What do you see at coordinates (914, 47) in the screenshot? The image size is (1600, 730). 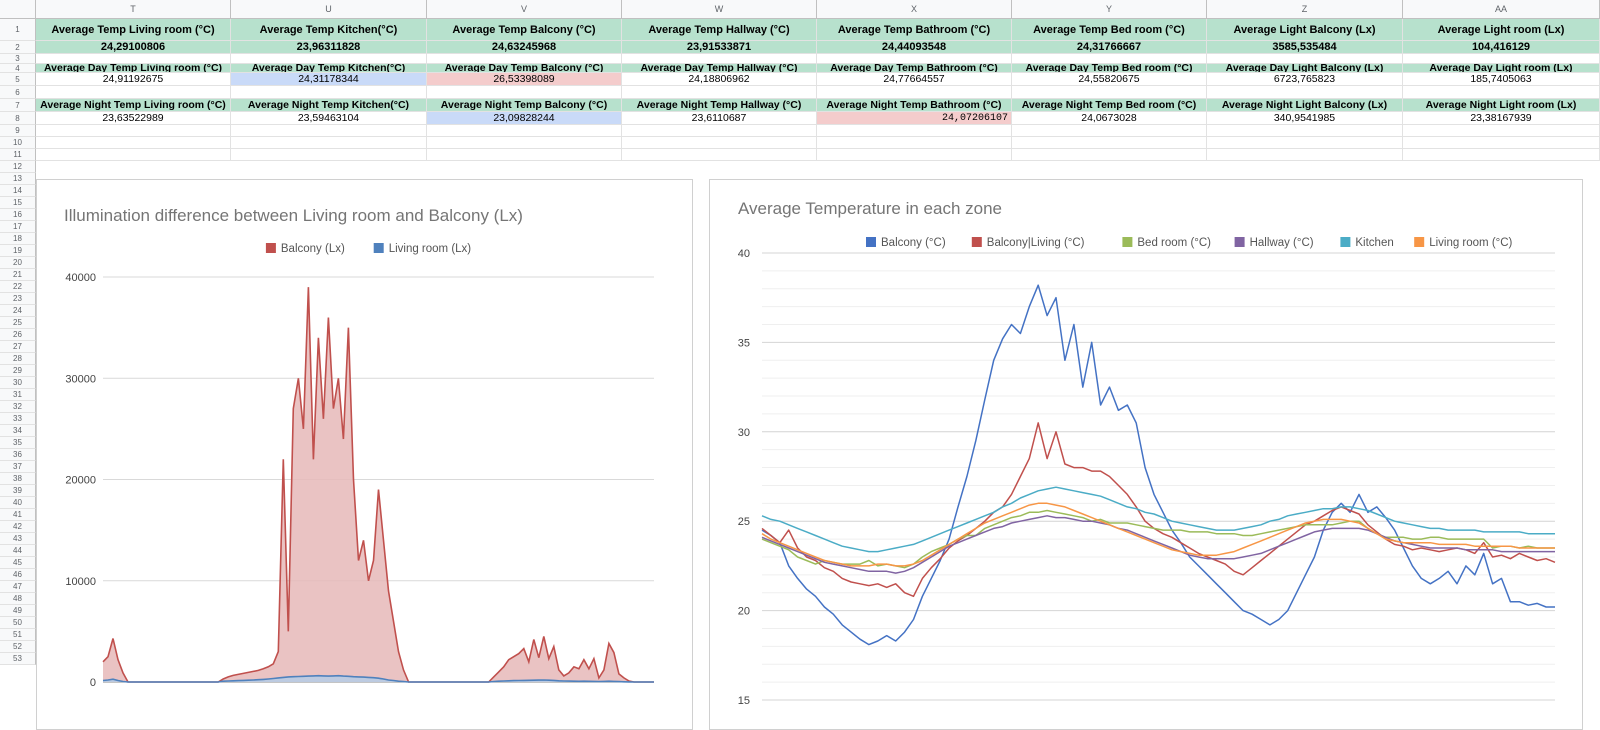 I see `value-cell: 24,44093548` at bounding box center [914, 47].